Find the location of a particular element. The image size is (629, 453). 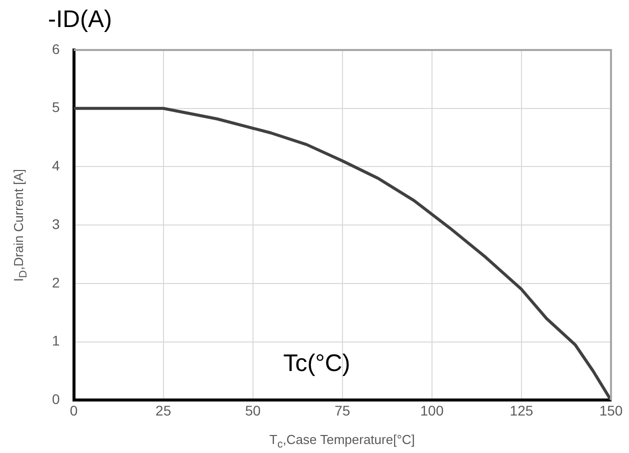

x-axis-title: T$_{c}$,Case Temperature[°C] is located at coordinates (342, 441).